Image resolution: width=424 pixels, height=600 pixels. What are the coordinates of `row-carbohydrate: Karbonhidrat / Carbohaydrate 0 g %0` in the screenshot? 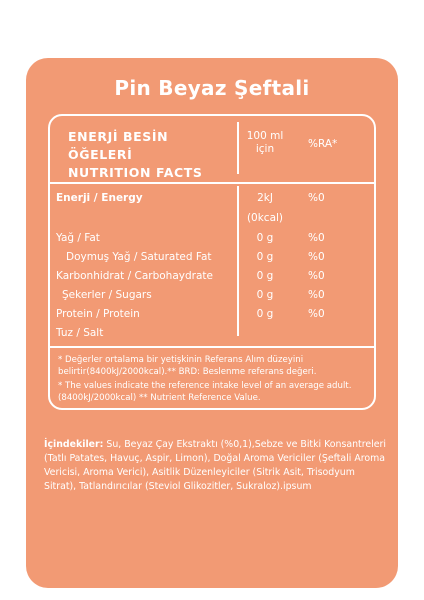 It's located at (212, 279).